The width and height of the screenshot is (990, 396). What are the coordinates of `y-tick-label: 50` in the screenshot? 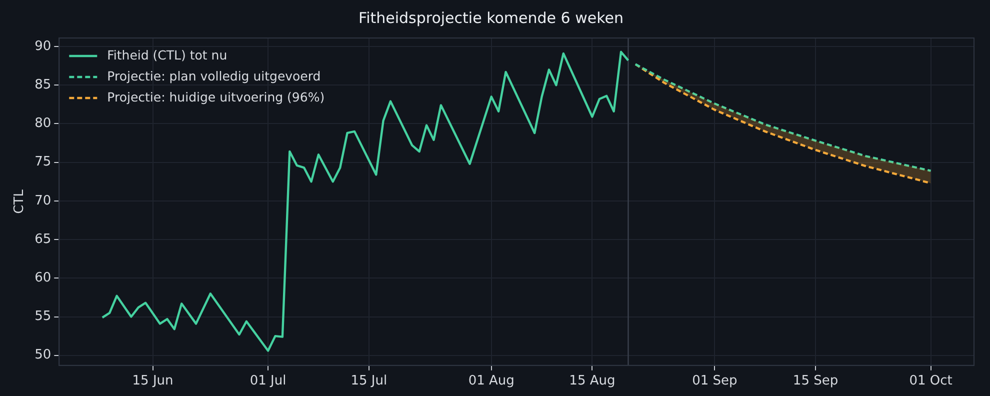 It's located at (43, 355).